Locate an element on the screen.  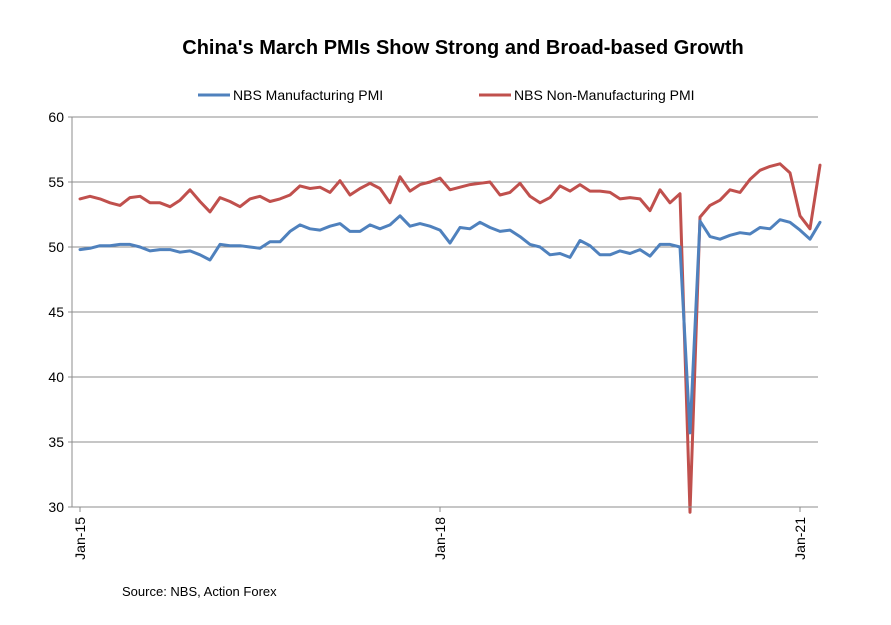
y-tick-label-35: 35 is located at coordinates (56, 442).